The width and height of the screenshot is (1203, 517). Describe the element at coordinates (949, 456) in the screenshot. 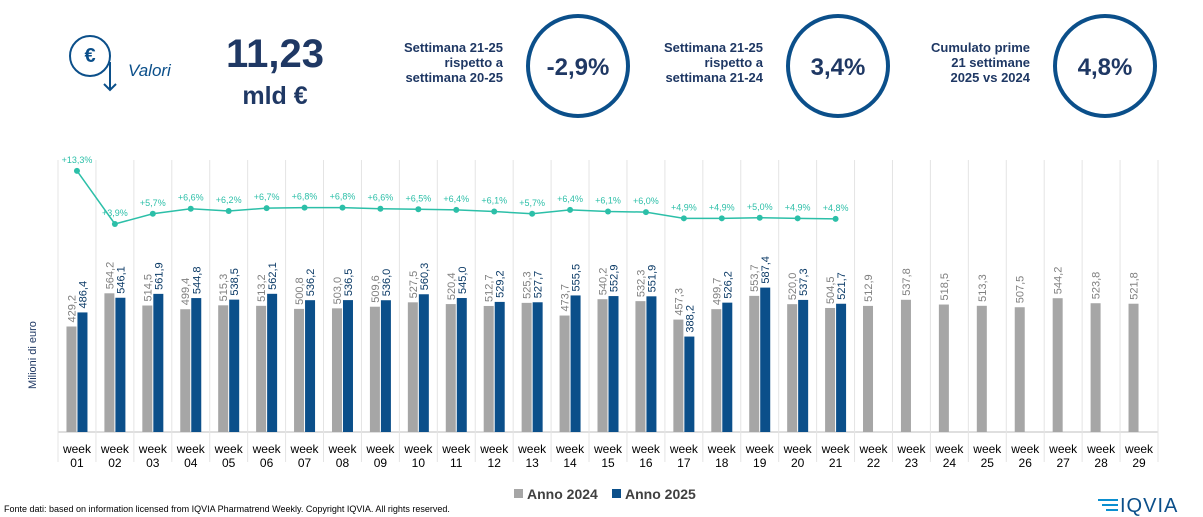

I see `x-tick-label: week 24` at that location.